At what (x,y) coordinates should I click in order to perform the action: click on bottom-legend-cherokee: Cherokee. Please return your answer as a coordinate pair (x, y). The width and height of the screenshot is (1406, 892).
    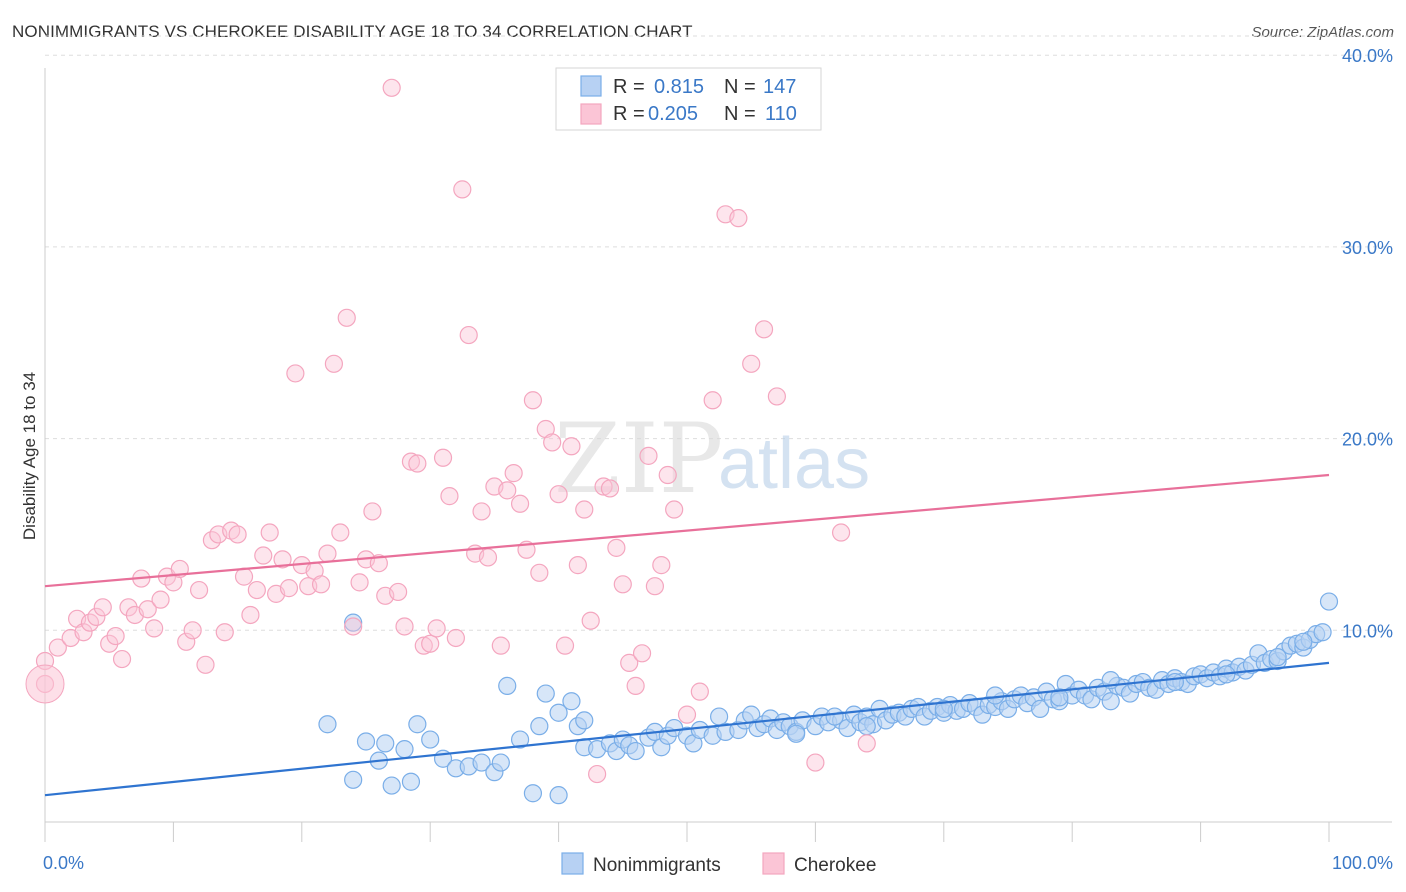
    Looking at the image, I should click on (835, 865).